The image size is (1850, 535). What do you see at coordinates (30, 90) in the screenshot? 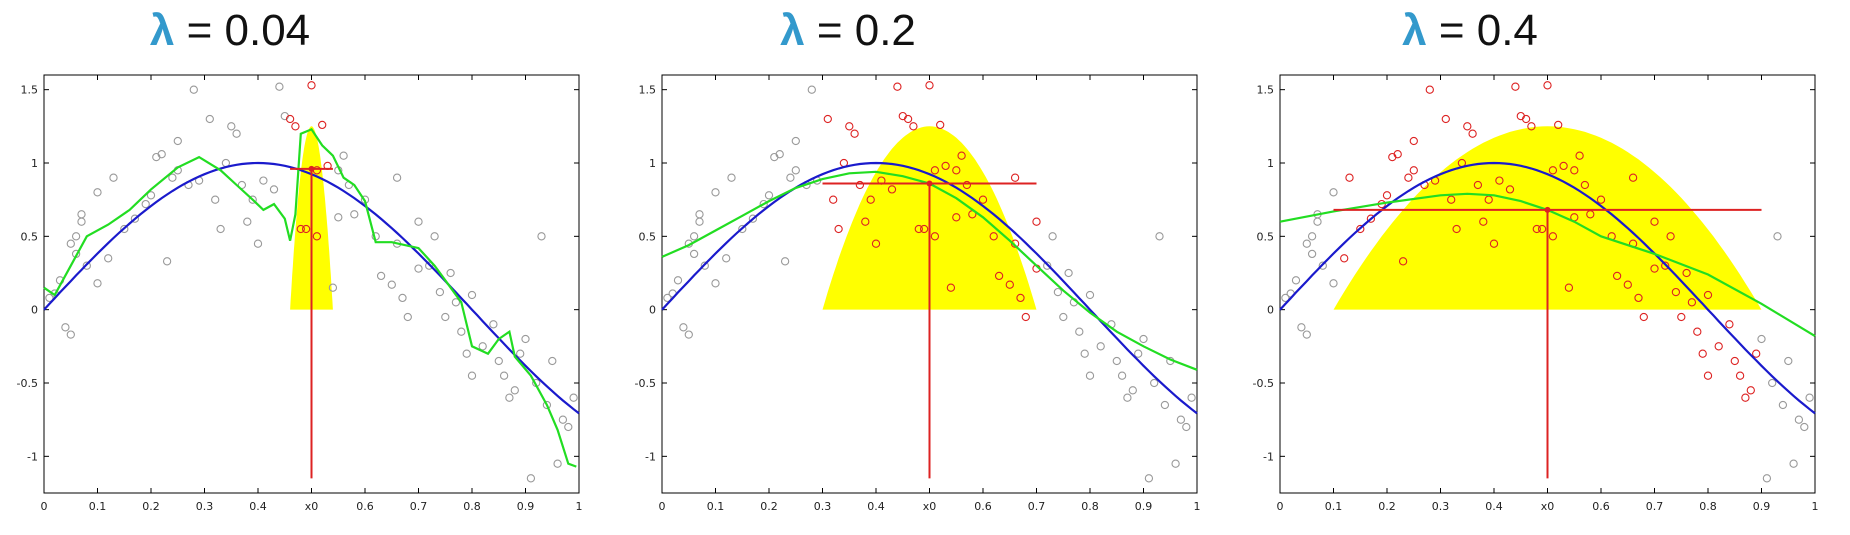
I see `y-tick-label: 1.5` at bounding box center [30, 90].